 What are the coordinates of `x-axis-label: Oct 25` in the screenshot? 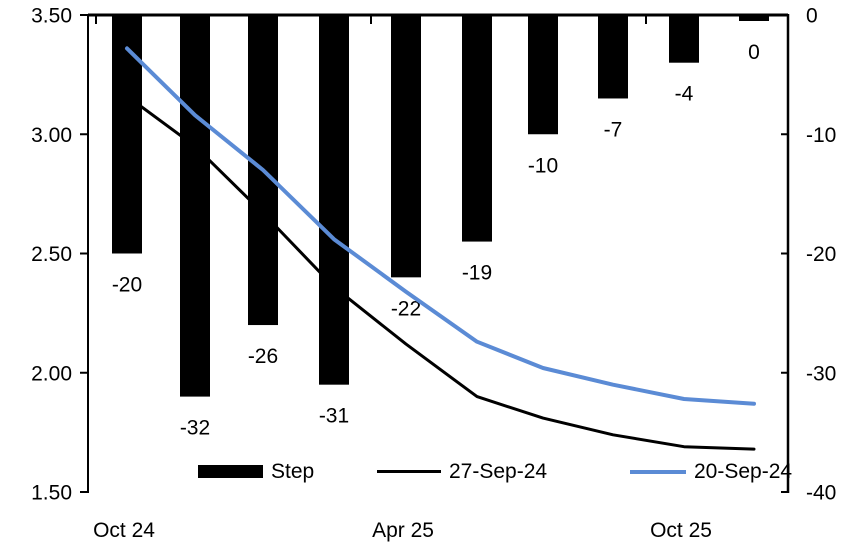 It's located at (681, 530).